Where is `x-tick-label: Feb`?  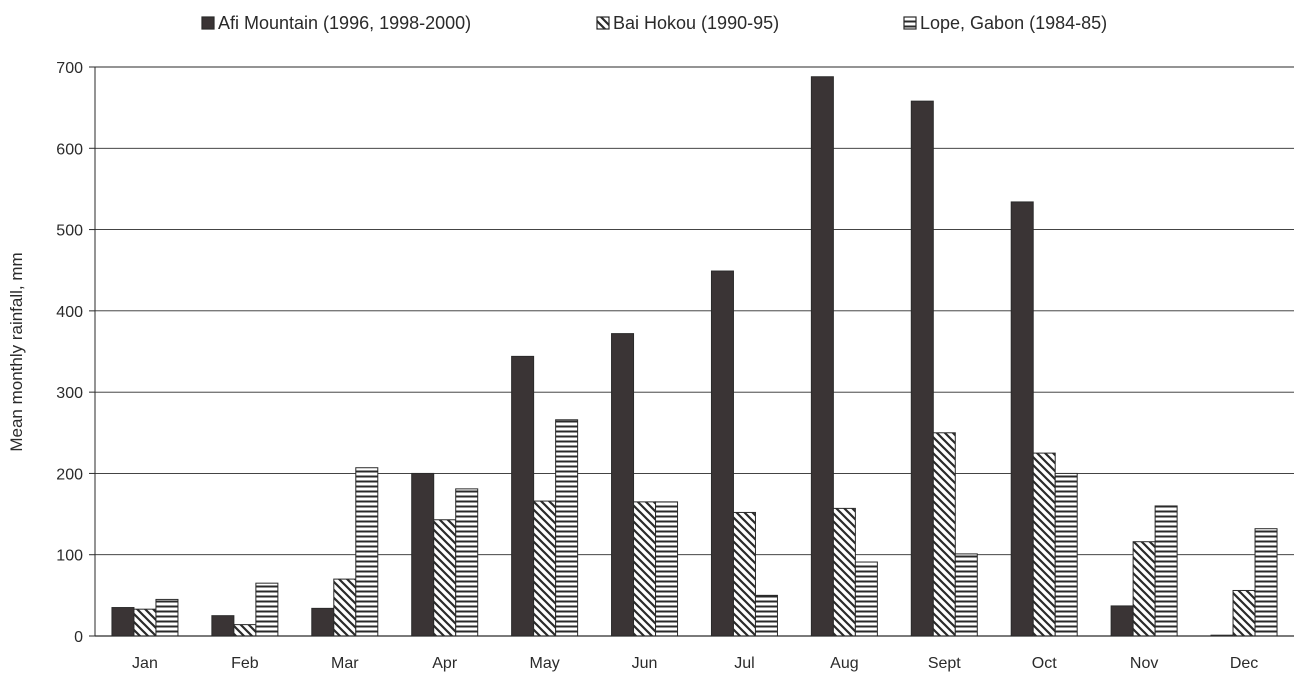 x-tick-label: Feb is located at coordinates (245, 663).